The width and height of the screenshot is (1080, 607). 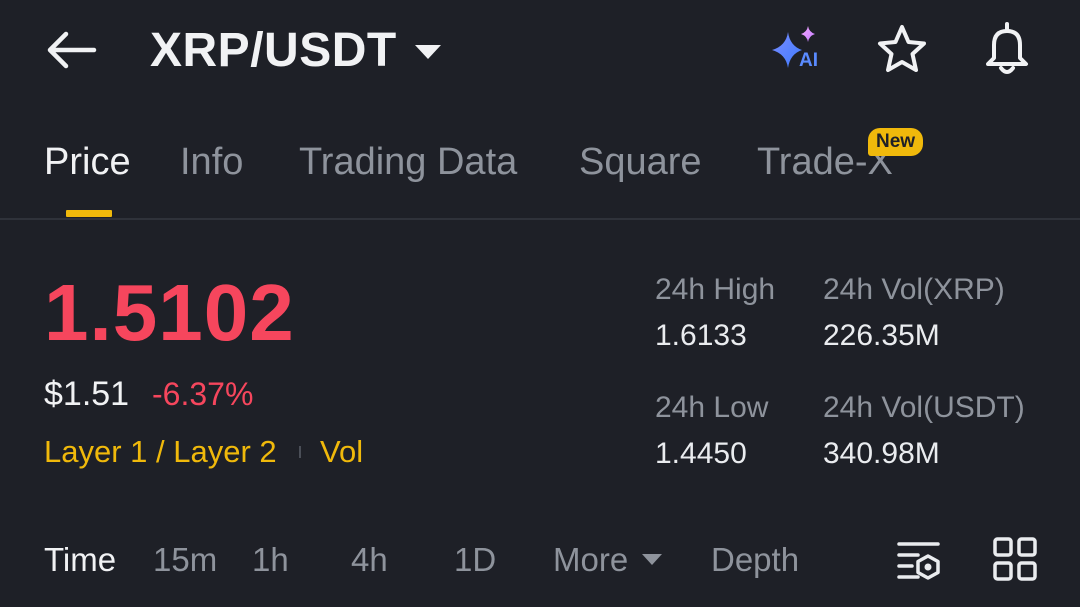 I want to click on chart-settings-button, so click(x=920, y=560).